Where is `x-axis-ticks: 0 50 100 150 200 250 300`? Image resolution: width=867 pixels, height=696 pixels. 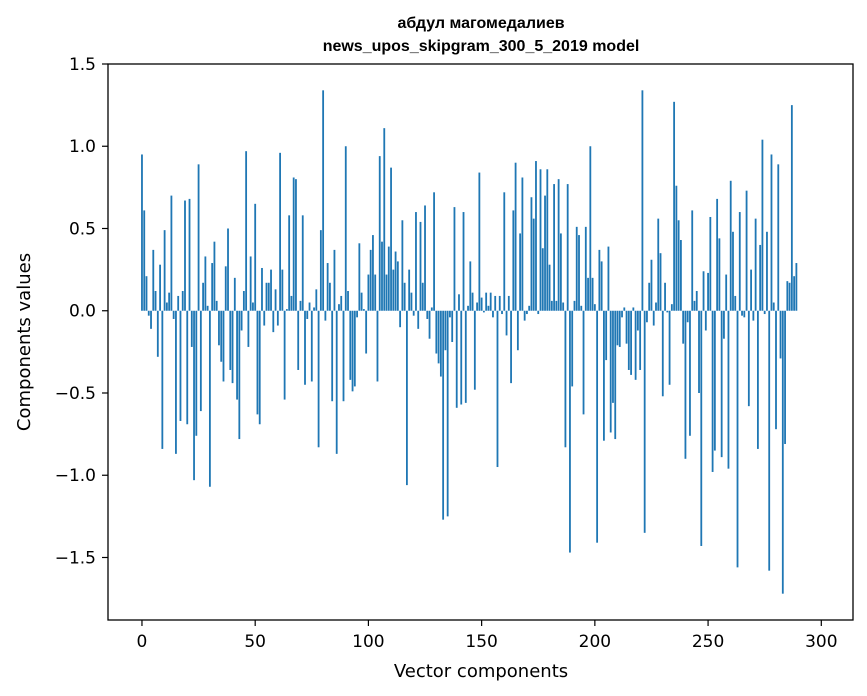 x-axis-ticks: 0 50 100 150 200 250 300 is located at coordinates (487, 636).